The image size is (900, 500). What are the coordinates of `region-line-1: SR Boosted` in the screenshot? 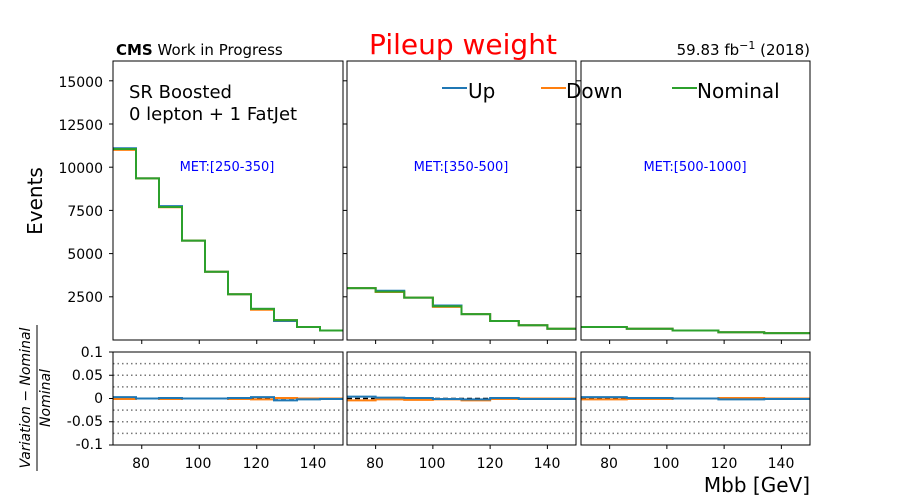 It's located at (180, 92).